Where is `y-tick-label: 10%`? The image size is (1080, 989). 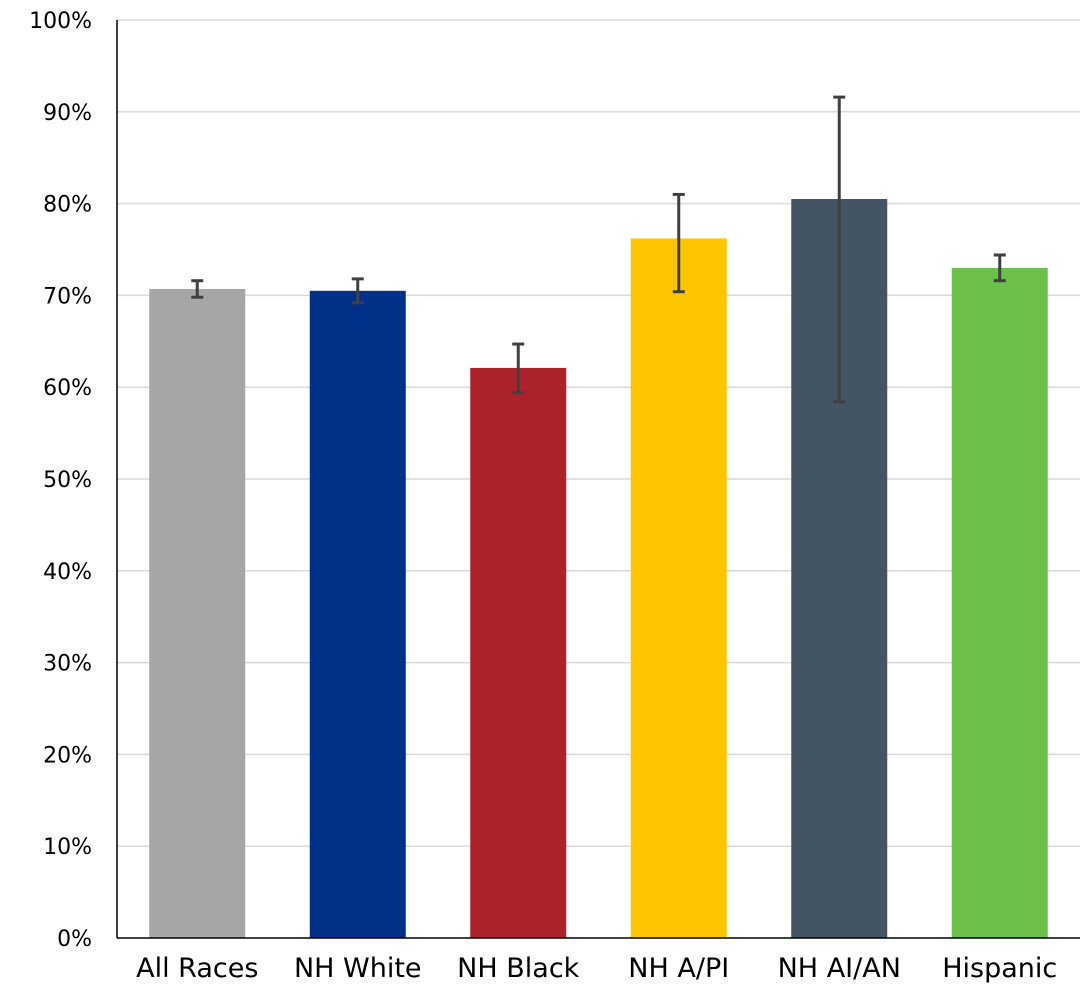
y-tick-label: 10% is located at coordinates (67, 847).